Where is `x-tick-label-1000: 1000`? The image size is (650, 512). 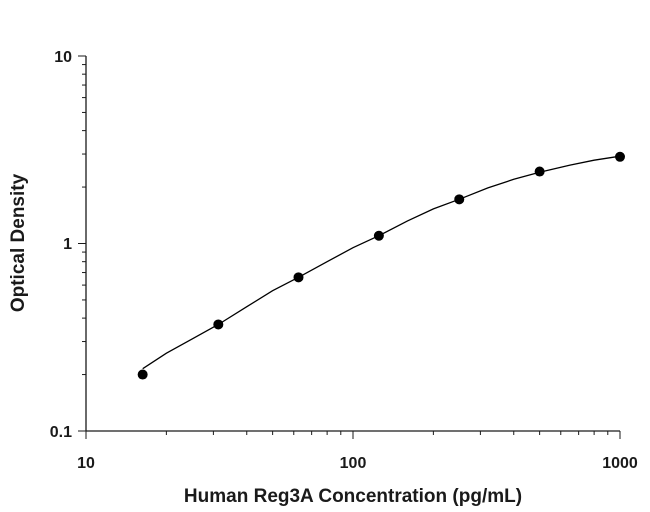
x-tick-label-1000: 1000 is located at coordinates (620, 463).